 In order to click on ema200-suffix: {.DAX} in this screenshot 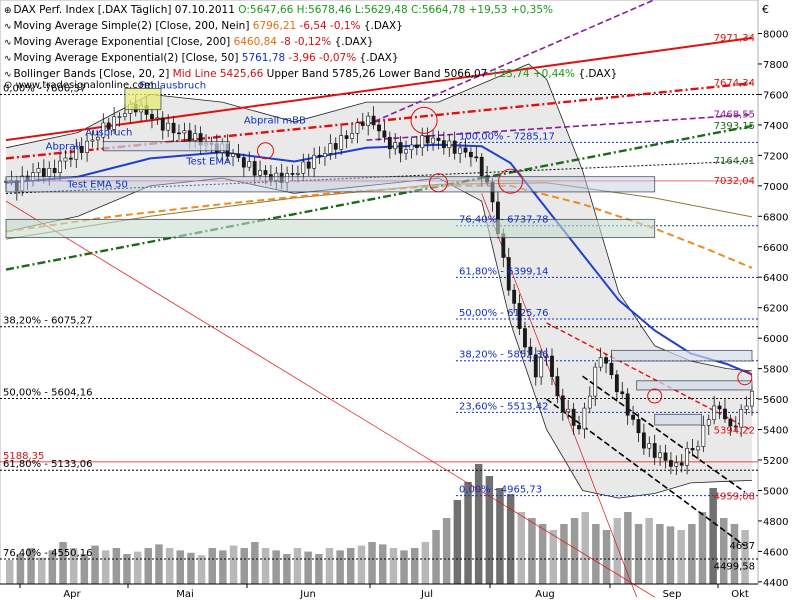, I will do `click(354, 42)`.